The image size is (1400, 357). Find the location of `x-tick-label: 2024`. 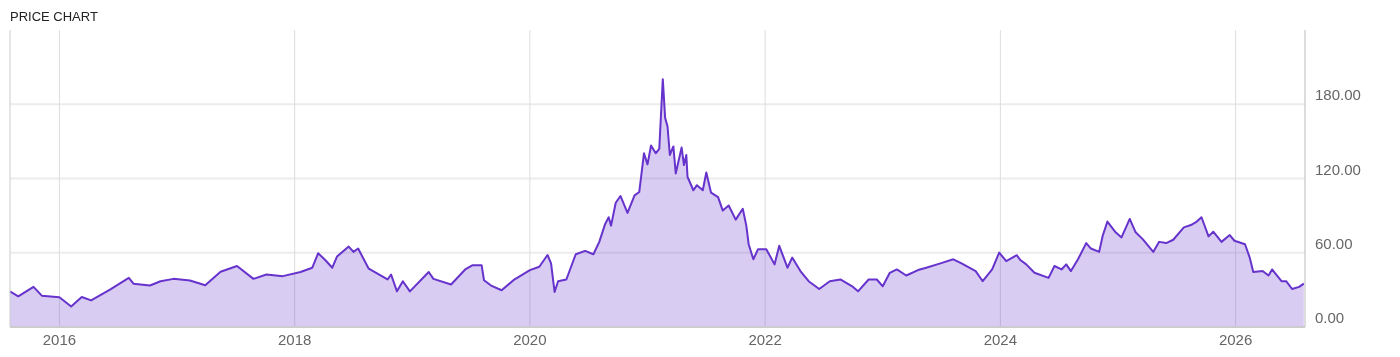

x-tick-label: 2024 is located at coordinates (1000, 339).